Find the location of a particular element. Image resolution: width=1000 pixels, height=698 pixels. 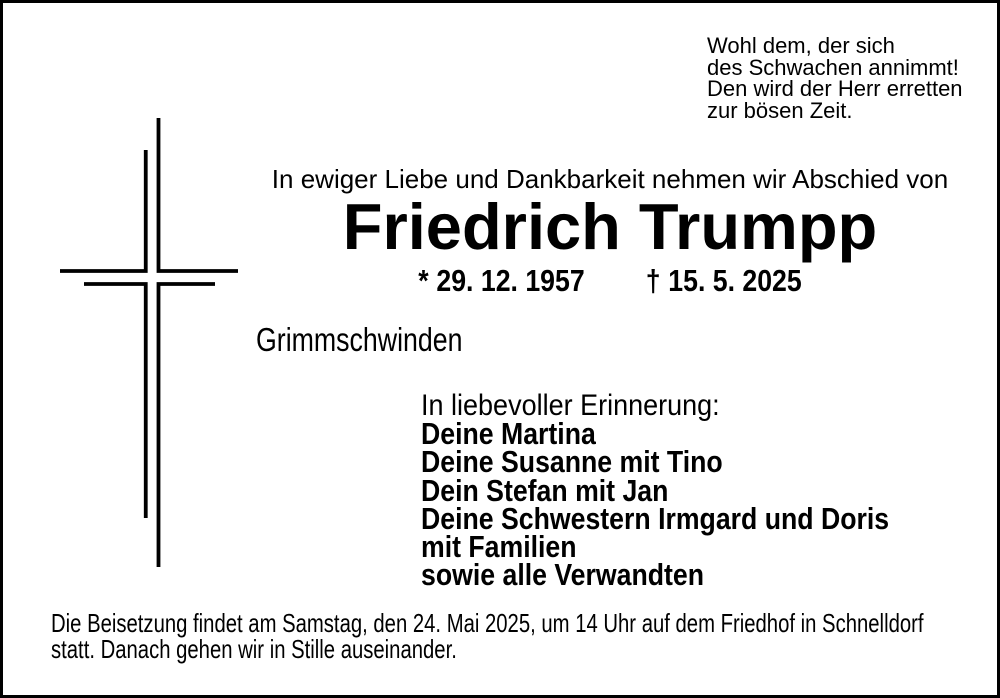

verse-line: zur bösen Zeit. is located at coordinates (780, 111).